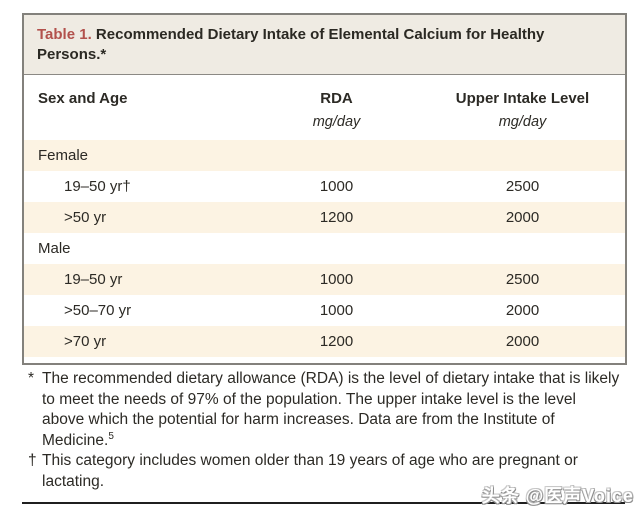  Describe the element at coordinates (93, 279) in the screenshot. I see `cell-sex-age: 19–50 yr` at that location.